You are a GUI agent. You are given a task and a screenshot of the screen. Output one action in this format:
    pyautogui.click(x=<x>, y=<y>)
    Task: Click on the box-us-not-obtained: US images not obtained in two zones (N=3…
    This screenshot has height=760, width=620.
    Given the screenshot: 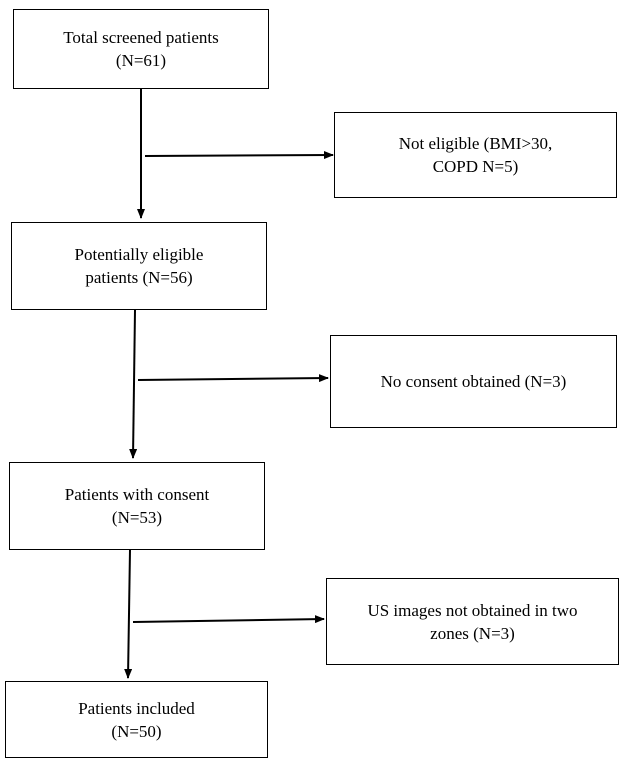 What is the action you would take?
    pyautogui.click(x=472, y=621)
    